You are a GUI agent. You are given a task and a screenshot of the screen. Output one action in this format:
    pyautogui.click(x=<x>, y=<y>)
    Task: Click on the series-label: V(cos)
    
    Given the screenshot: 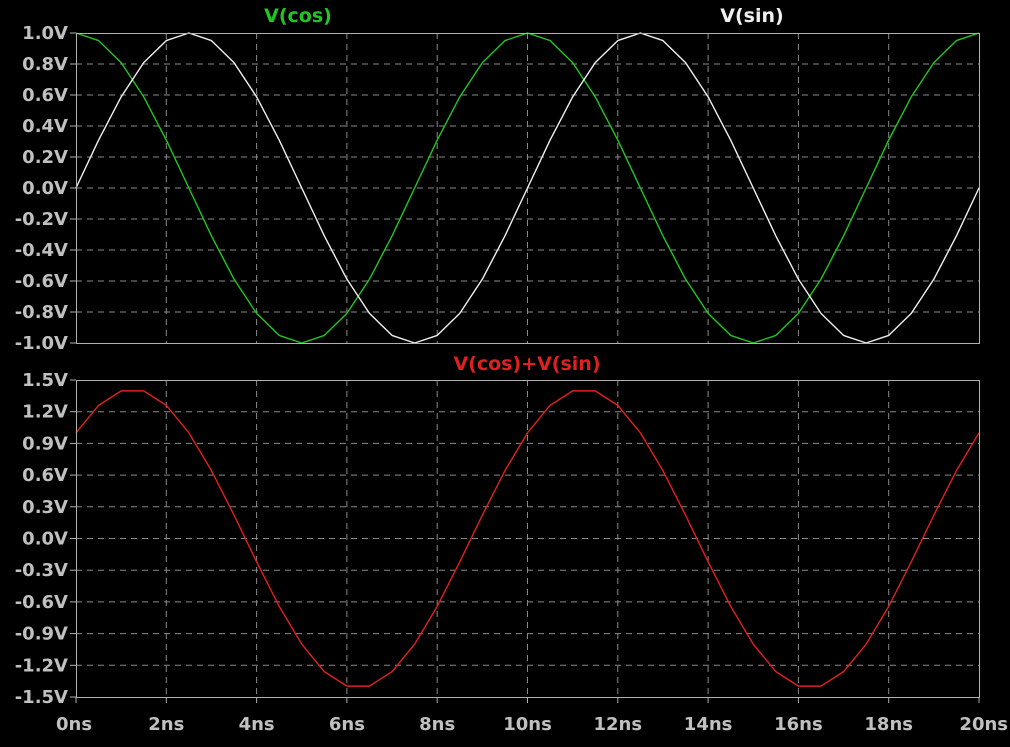 What is the action you would take?
    pyautogui.click(x=298, y=16)
    